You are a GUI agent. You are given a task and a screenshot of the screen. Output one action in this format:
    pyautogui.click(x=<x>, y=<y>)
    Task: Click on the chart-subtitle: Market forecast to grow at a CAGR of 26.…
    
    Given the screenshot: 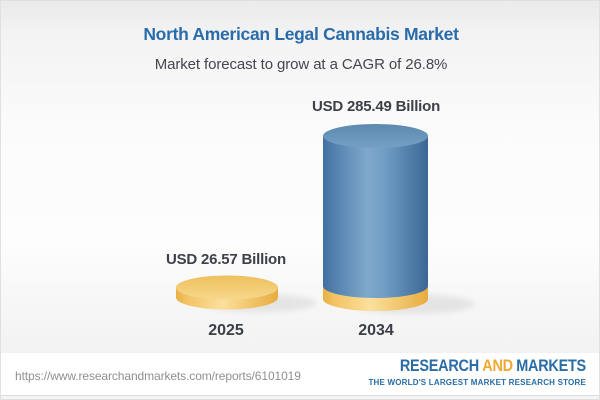 What is the action you would take?
    pyautogui.click(x=301, y=64)
    